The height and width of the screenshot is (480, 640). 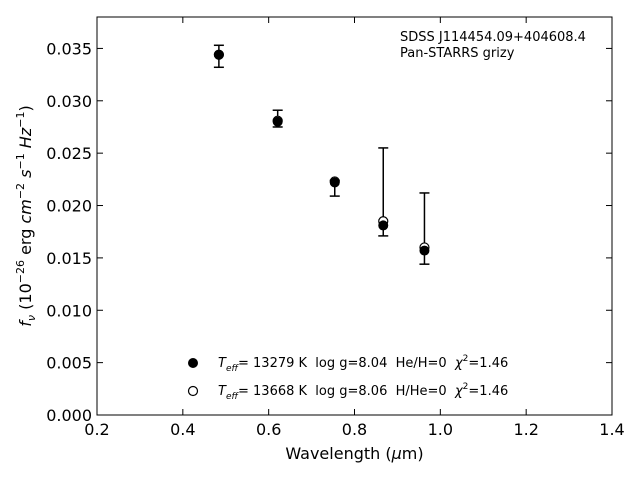 What do you see at coordinates (363, 364) in the screenshot?
I see `legend-entry-1: Teff= 13279 K log g=8.04 He/H=0 χ2=1.46` at bounding box center [363, 364].